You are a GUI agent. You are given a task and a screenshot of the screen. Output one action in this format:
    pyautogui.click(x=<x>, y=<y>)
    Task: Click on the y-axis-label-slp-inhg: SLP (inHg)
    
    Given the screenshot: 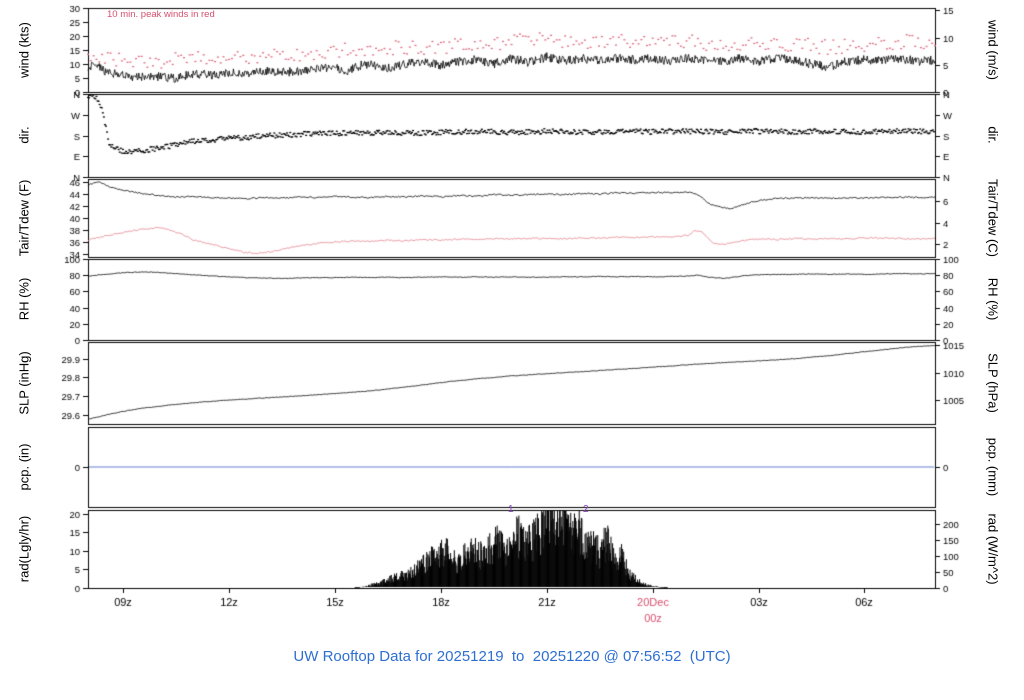 What is the action you would take?
    pyautogui.click(x=24, y=383)
    